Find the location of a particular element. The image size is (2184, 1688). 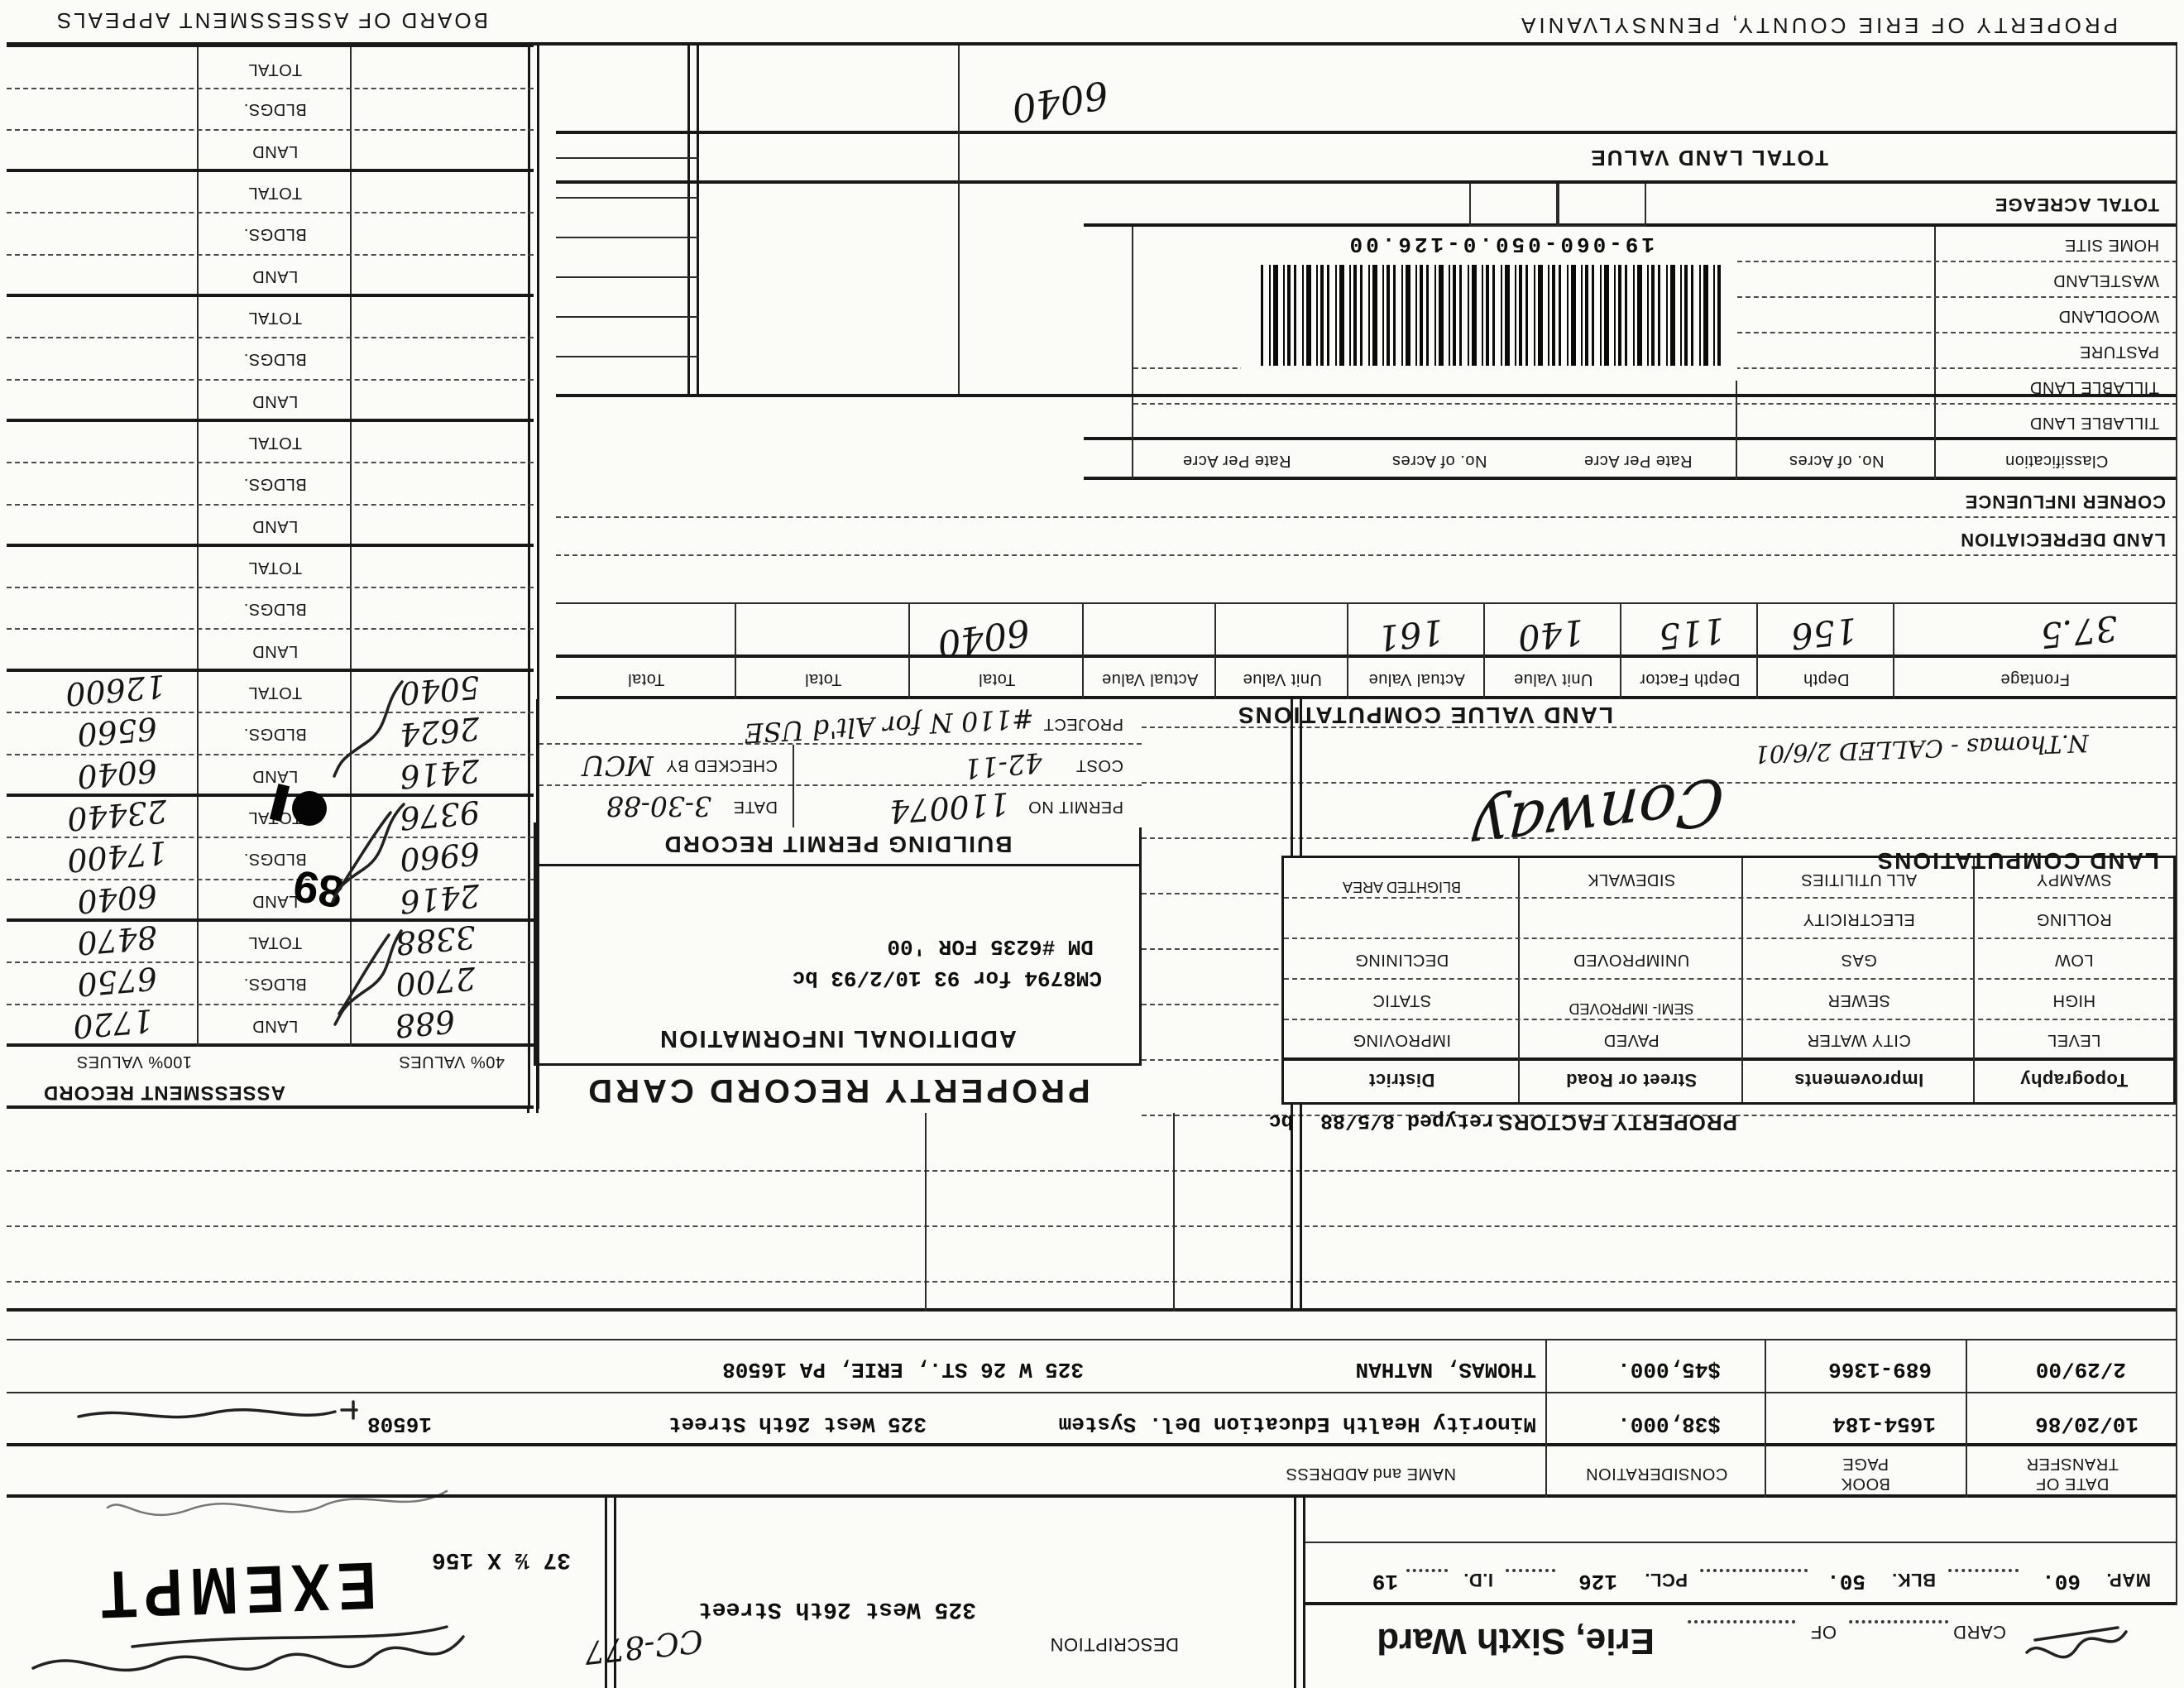

assessment-left-border is located at coordinates (533, 577).